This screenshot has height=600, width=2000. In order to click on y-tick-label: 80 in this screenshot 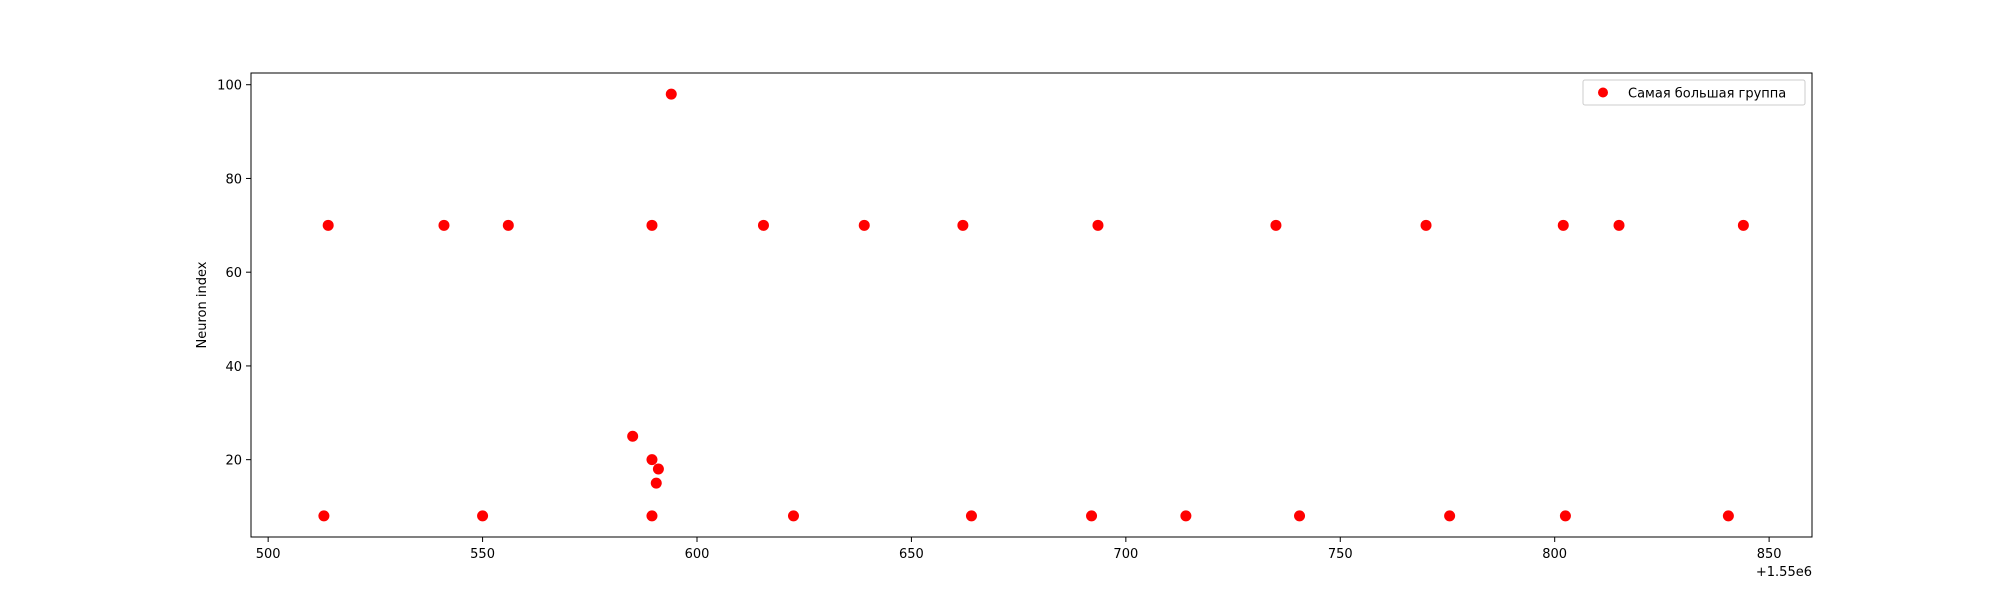, I will do `click(233, 179)`.